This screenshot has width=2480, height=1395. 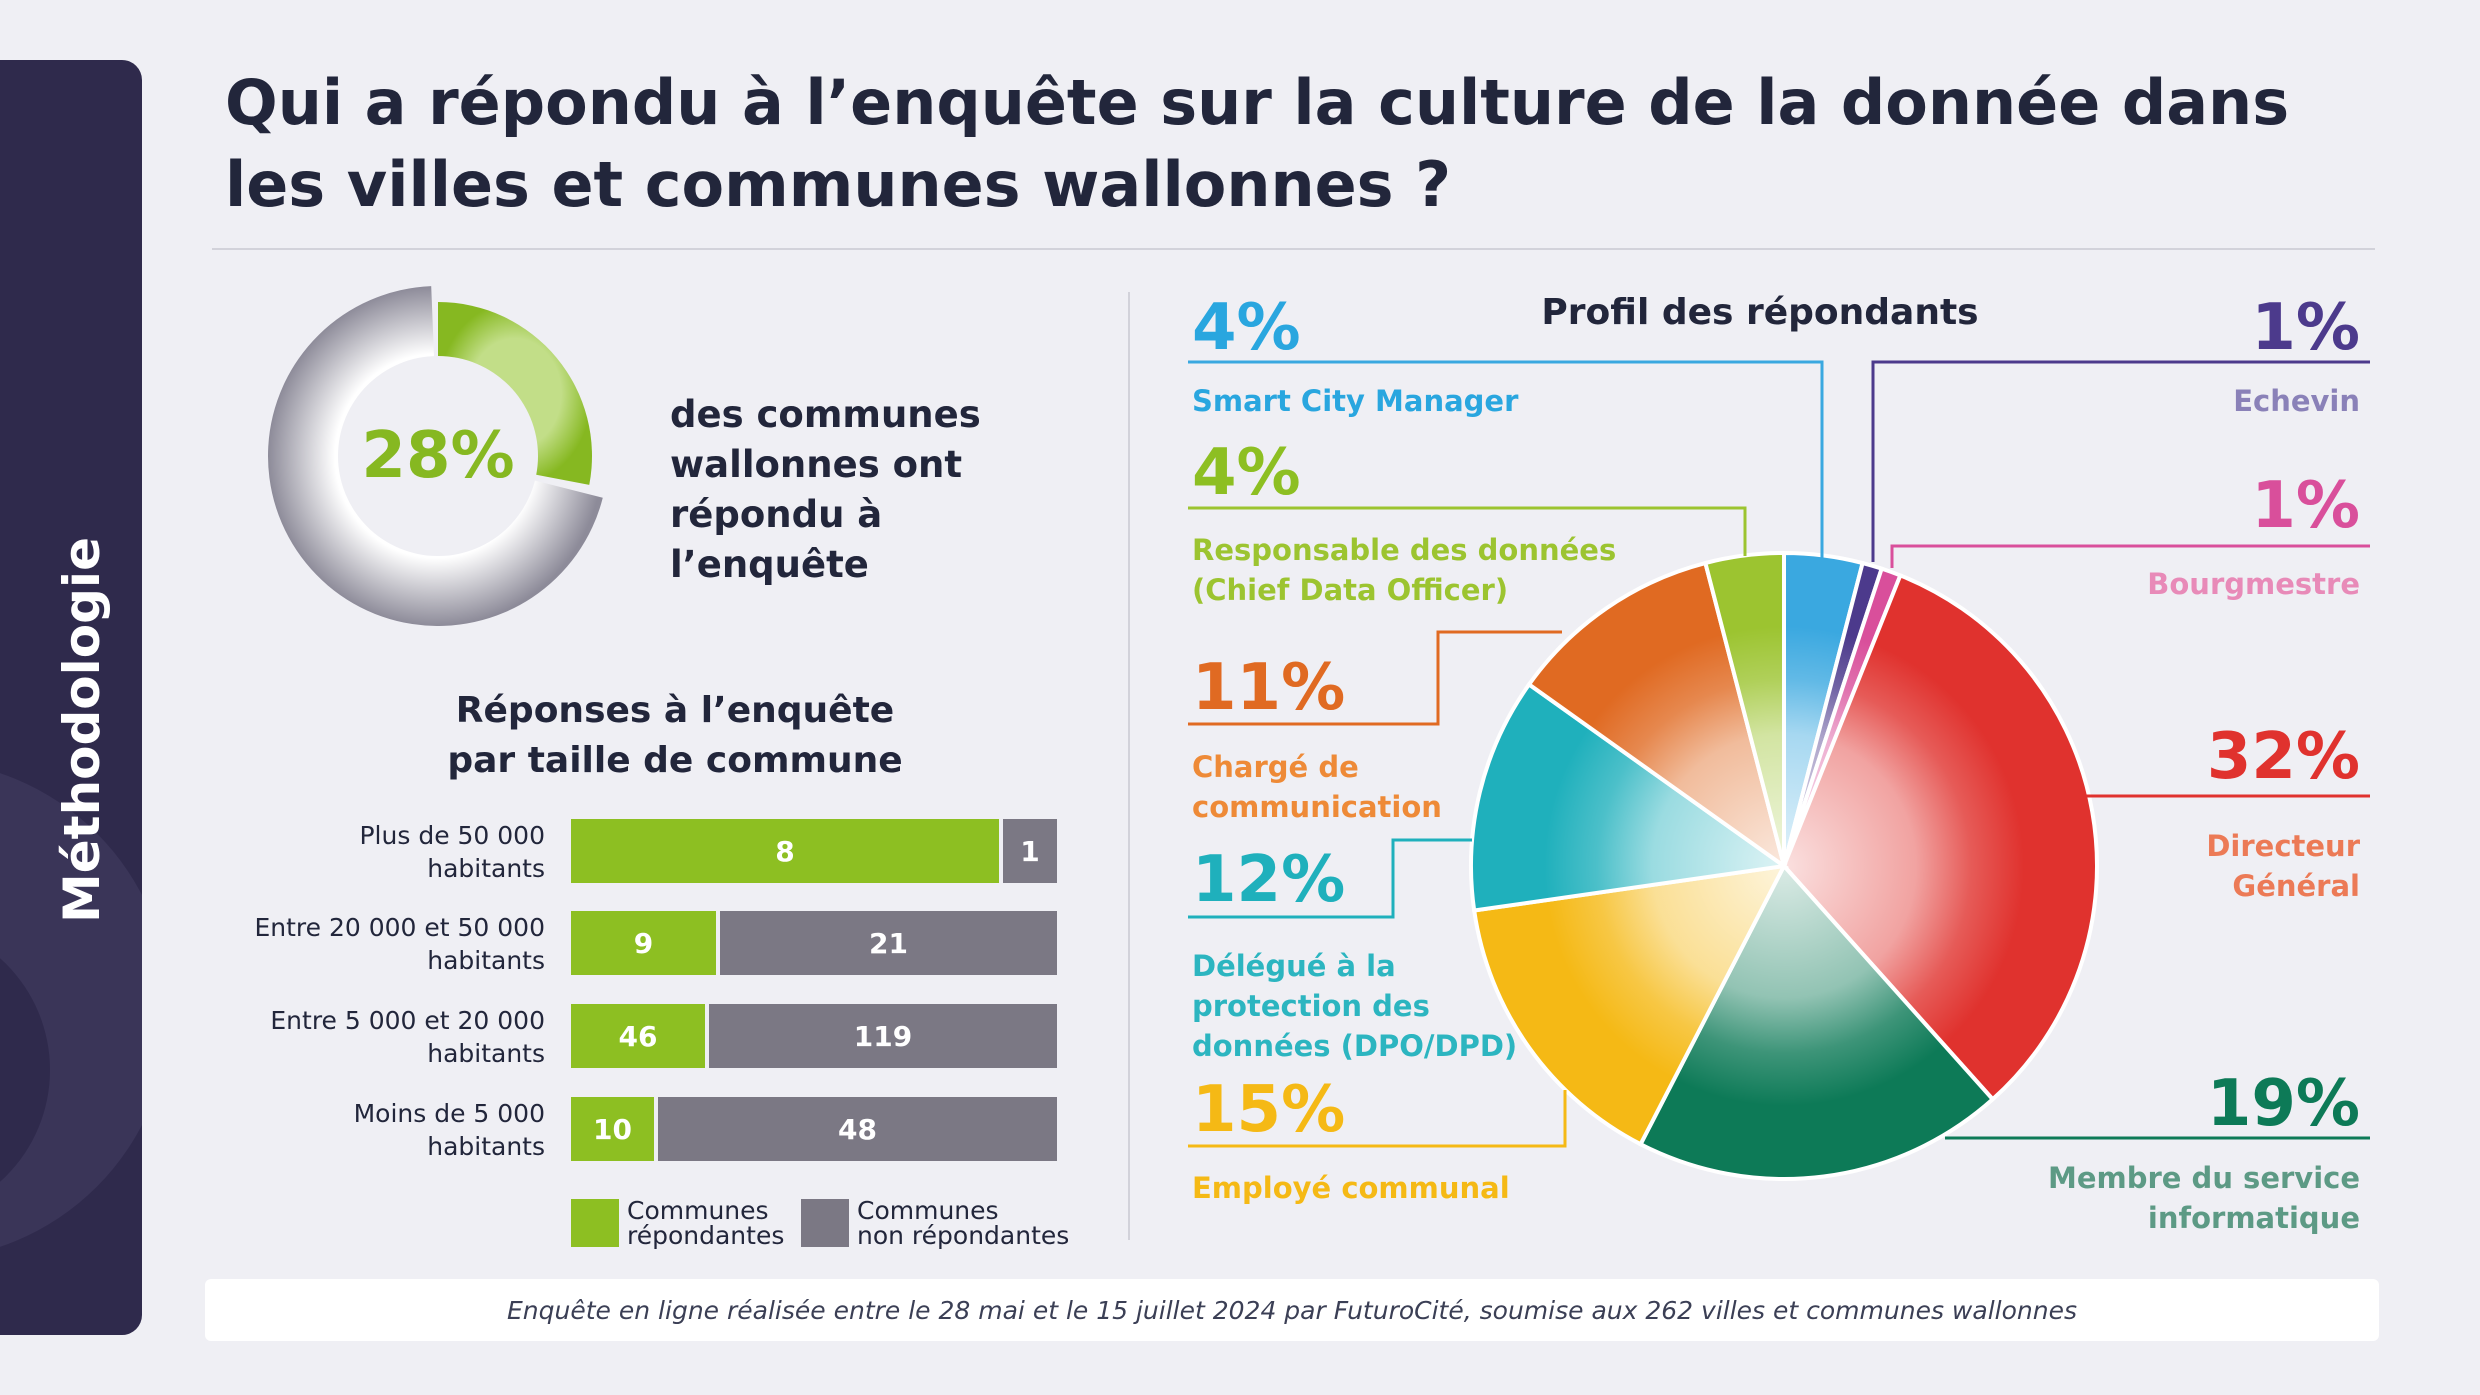 I want to click on slice-pct-chief-data-officer: 4%, so click(x=1246, y=473).